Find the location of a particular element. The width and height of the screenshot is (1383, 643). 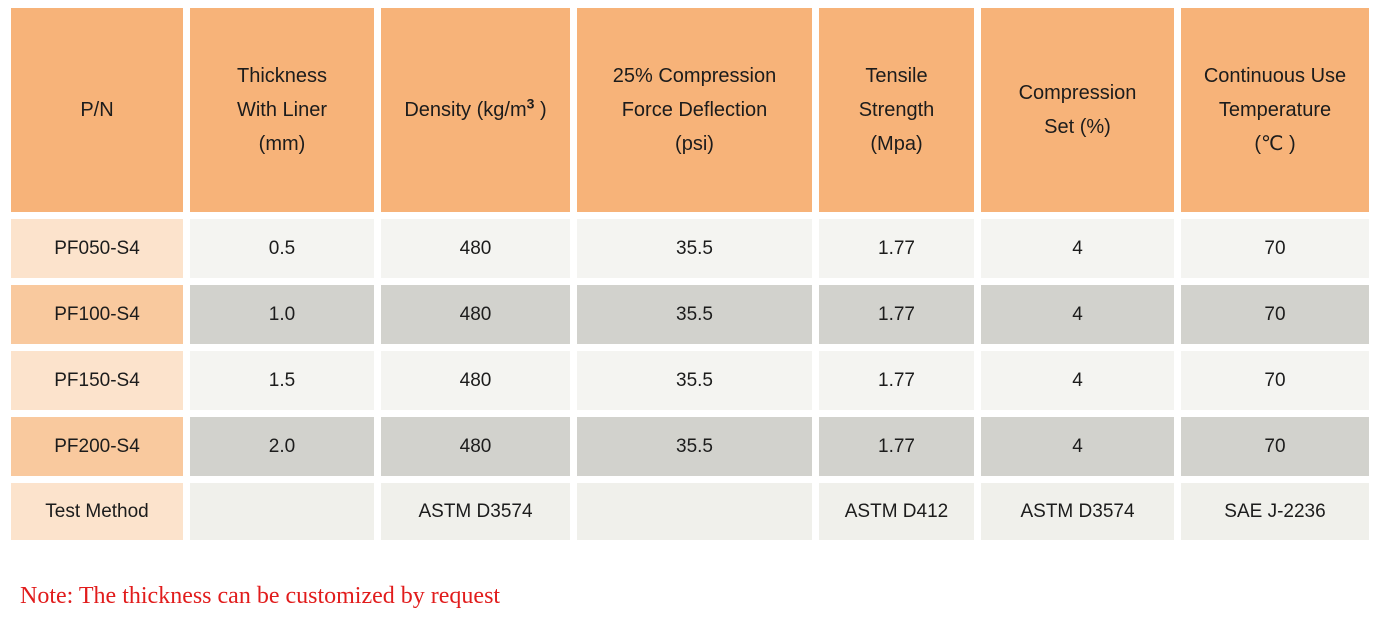

header-cell-pn: P/N is located at coordinates (97, 110).